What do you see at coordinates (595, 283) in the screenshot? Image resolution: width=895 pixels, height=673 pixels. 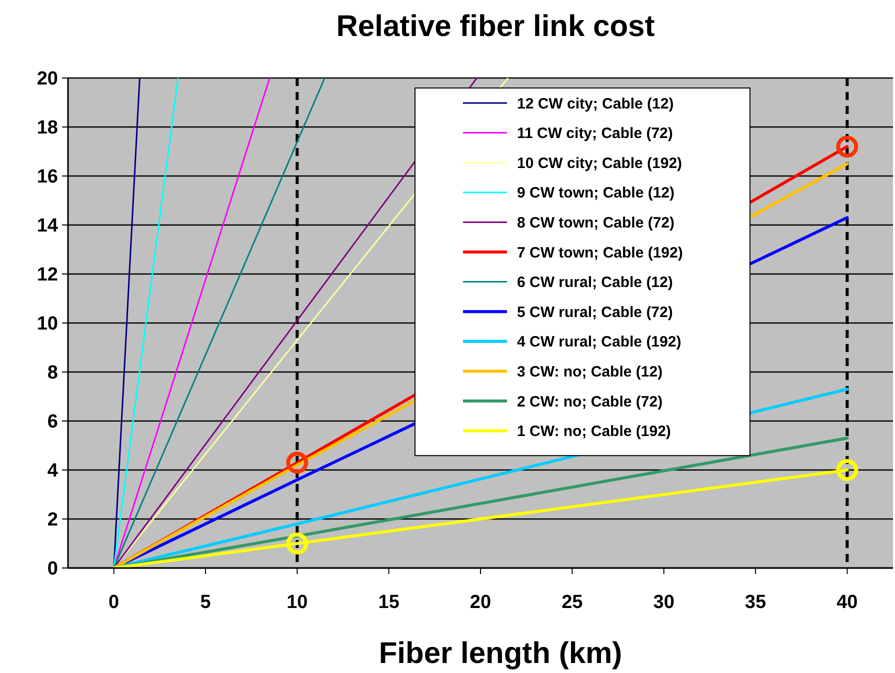 I see `legend-label: 6 CW rural; Cable (12)` at bounding box center [595, 283].